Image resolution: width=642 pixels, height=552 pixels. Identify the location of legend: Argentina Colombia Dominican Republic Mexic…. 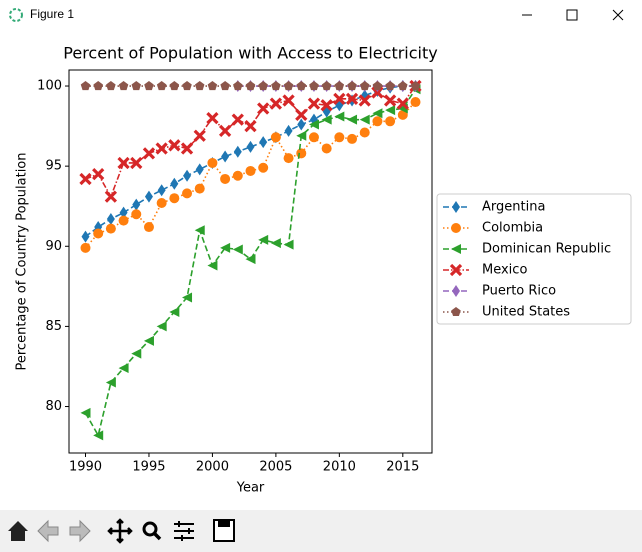
(534, 259).